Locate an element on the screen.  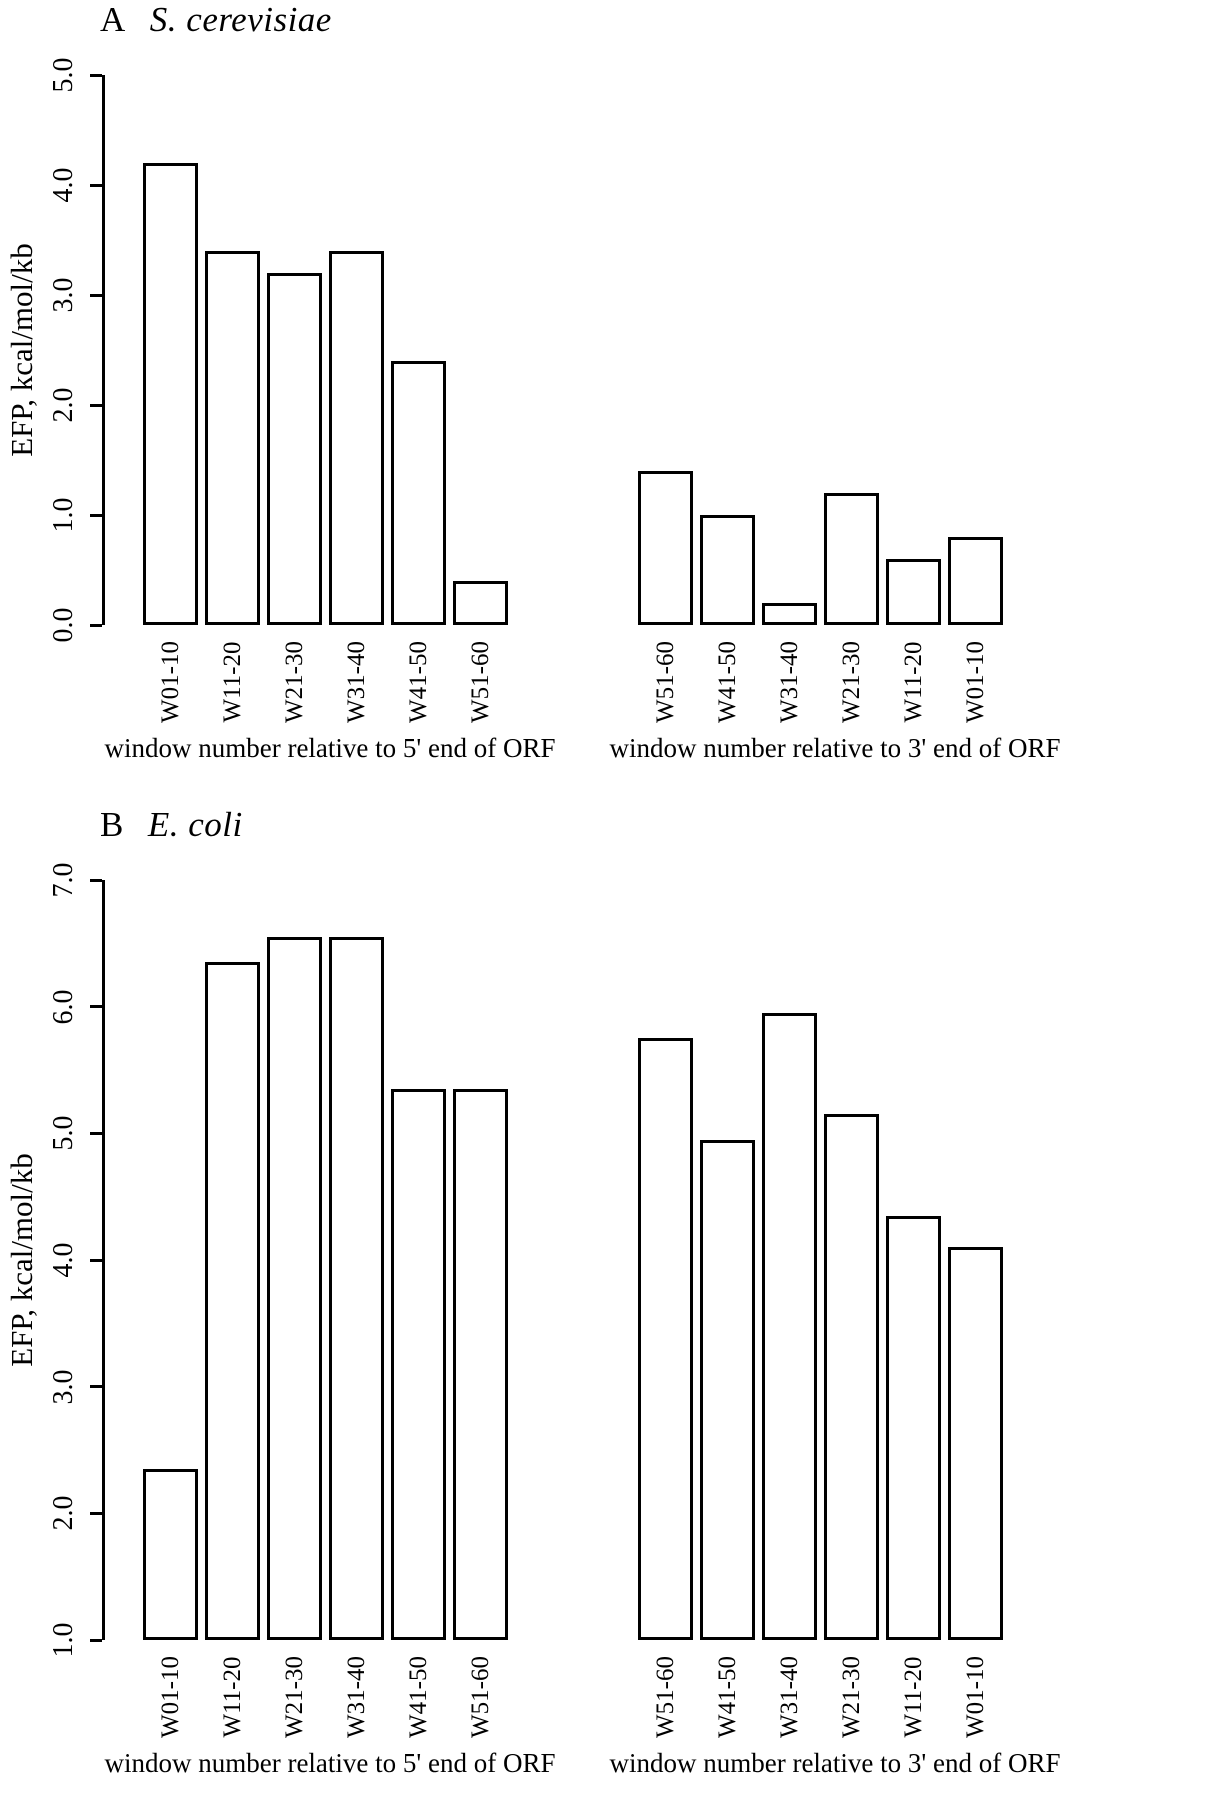
panel-b-species-name: E. coli is located at coordinates (195, 824).